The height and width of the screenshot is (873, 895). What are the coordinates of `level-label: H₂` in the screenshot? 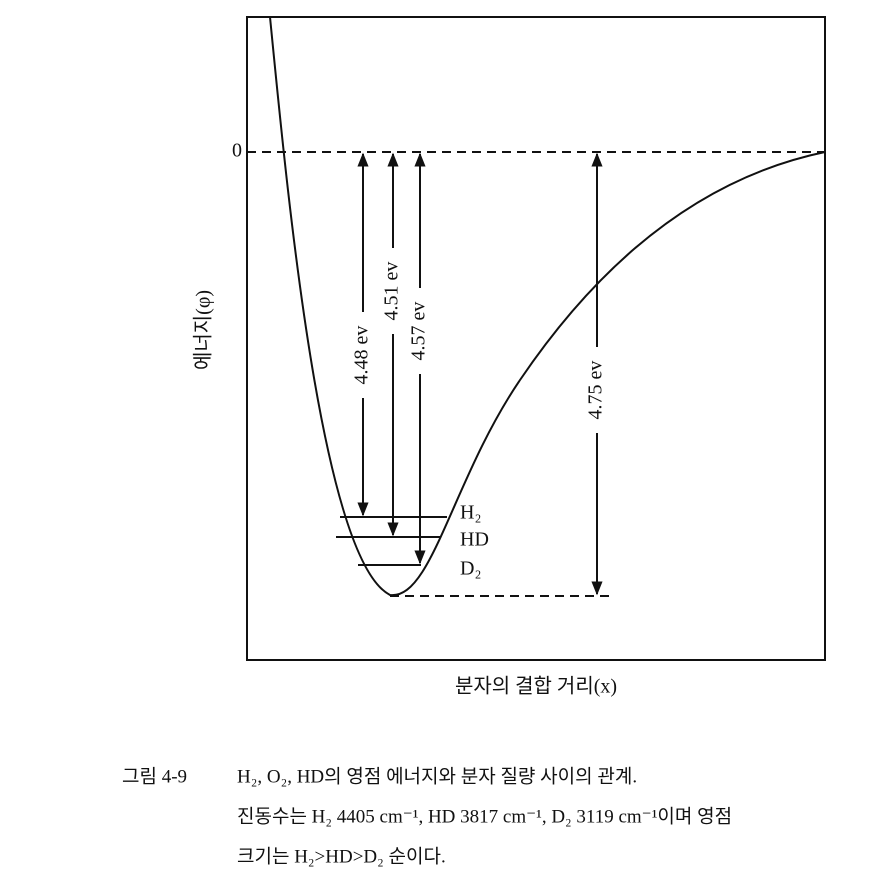 It's located at (470, 513).